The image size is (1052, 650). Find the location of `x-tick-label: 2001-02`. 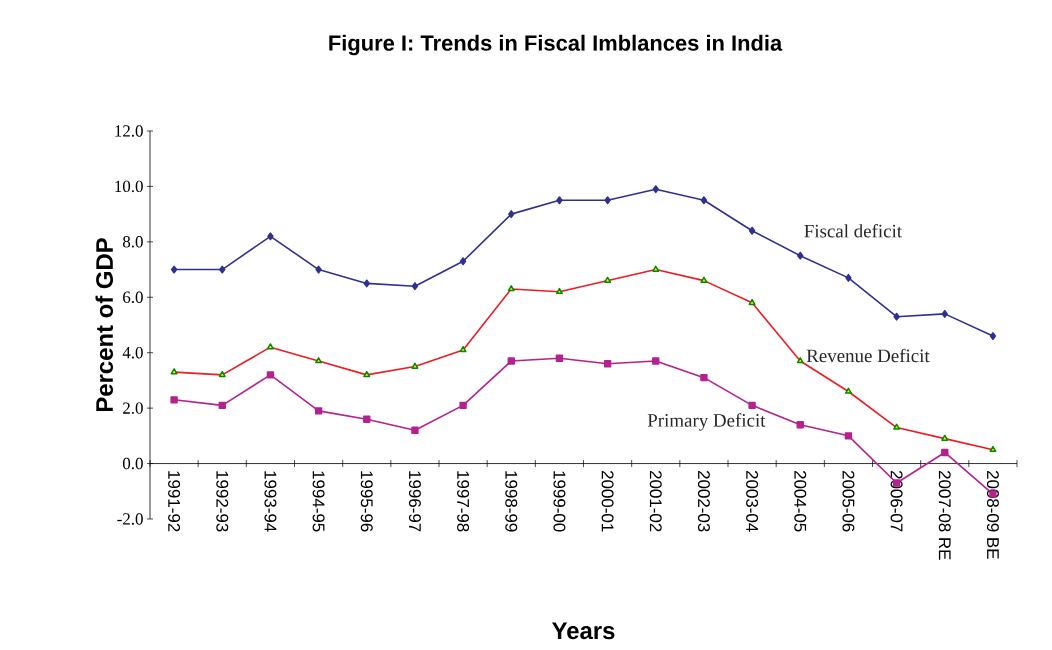

x-tick-label: 2001-02 is located at coordinates (655, 501).